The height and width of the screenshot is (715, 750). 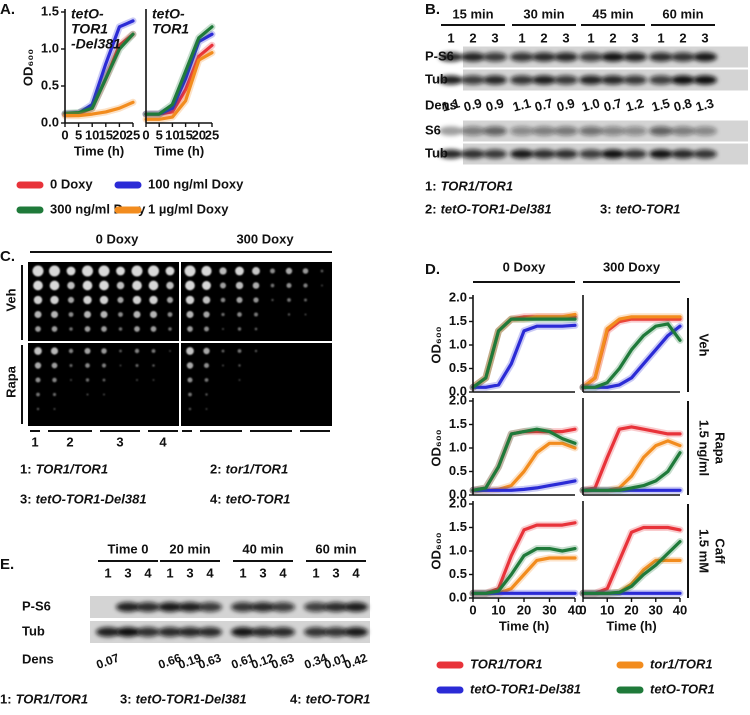 What do you see at coordinates (575, 609) in the screenshot?
I see `x-tick-label: 40` at bounding box center [575, 609].